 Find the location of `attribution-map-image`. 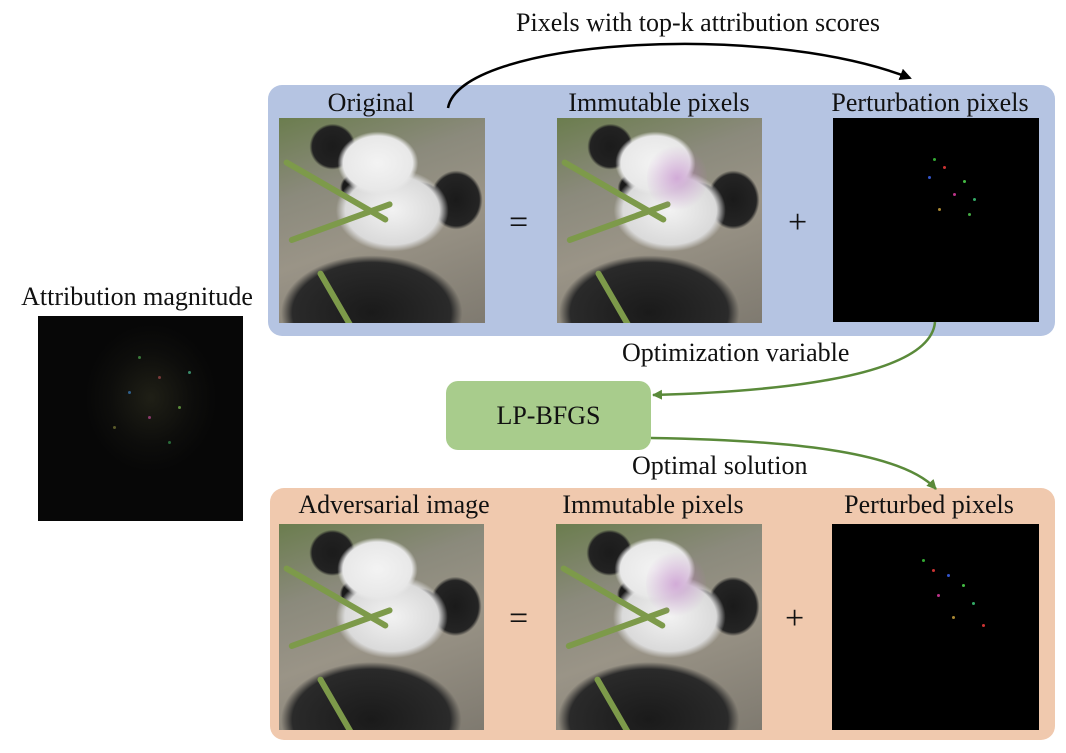

attribution-map-image is located at coordinates (140, 418).